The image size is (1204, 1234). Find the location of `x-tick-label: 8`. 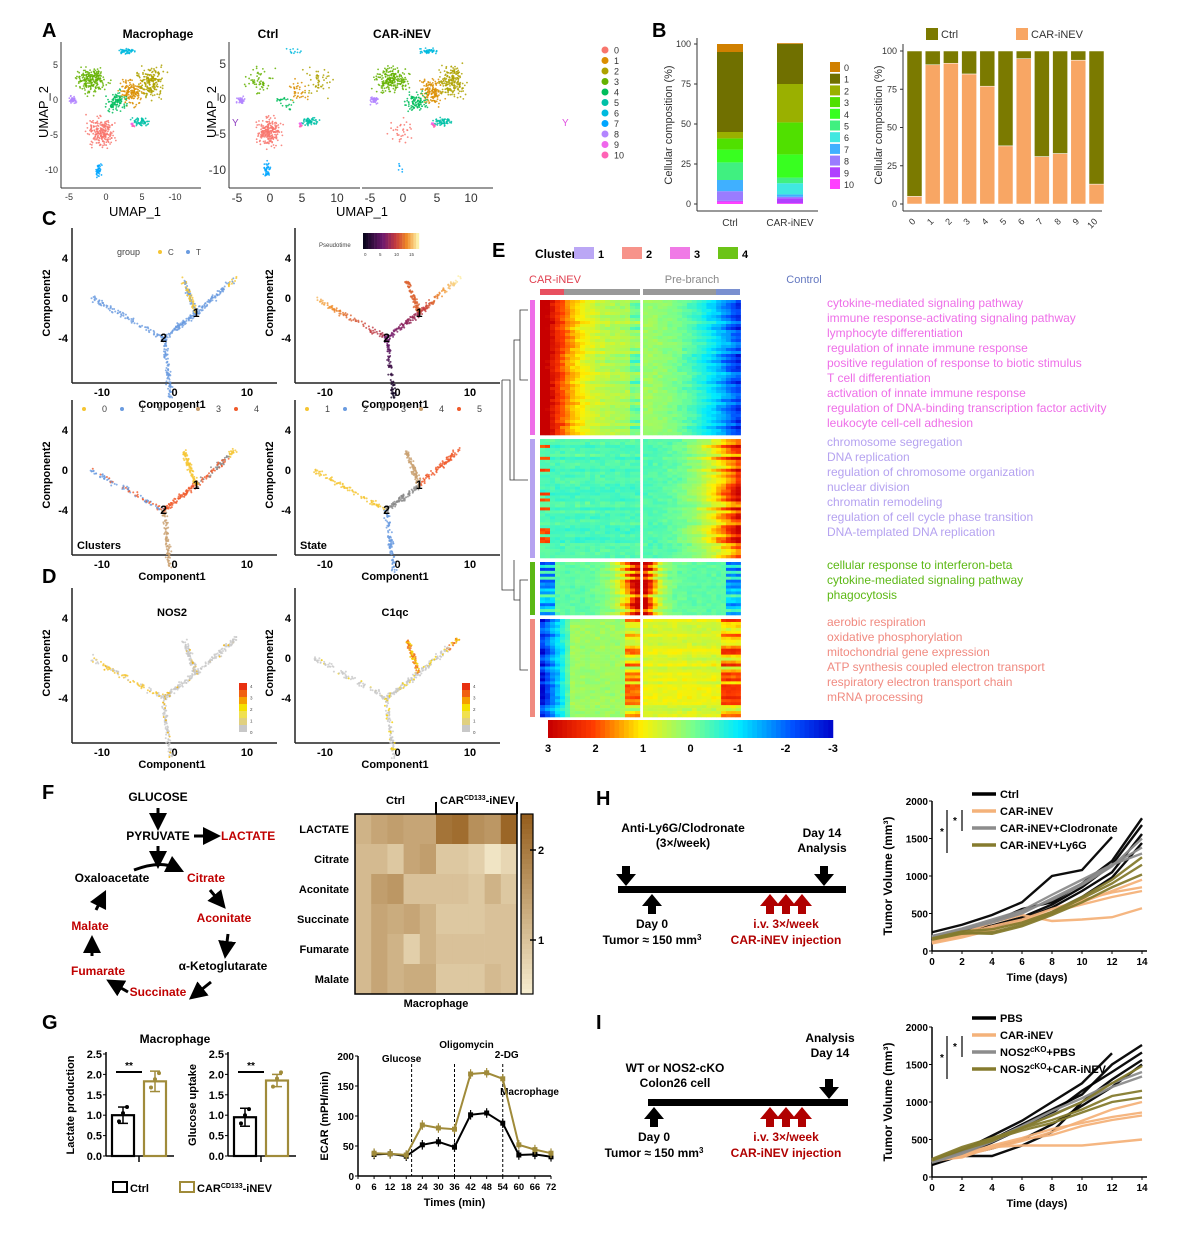

x-tick-label: 8 is located at coordinates (1057, 221).